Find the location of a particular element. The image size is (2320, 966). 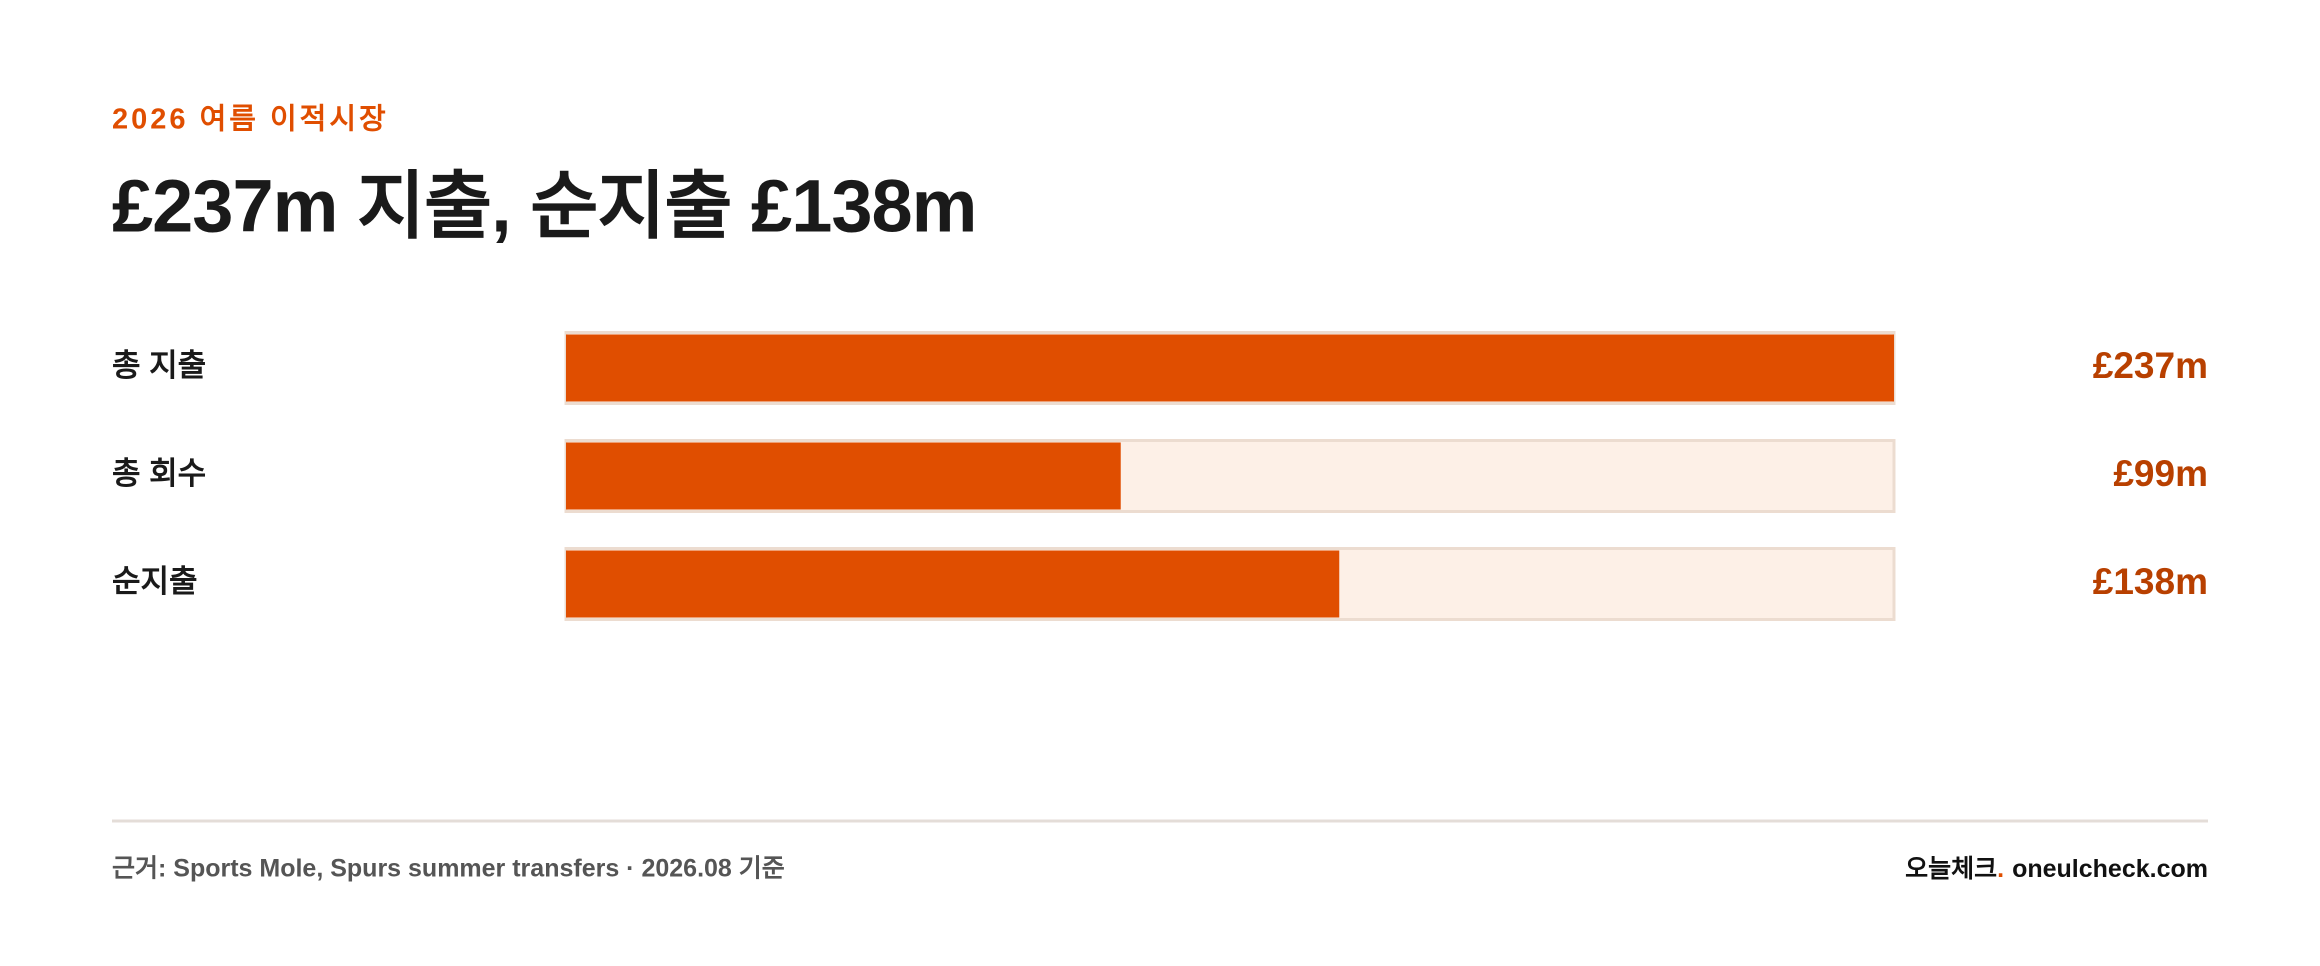

value-label: £237m is located at coordinates (2150, 365).